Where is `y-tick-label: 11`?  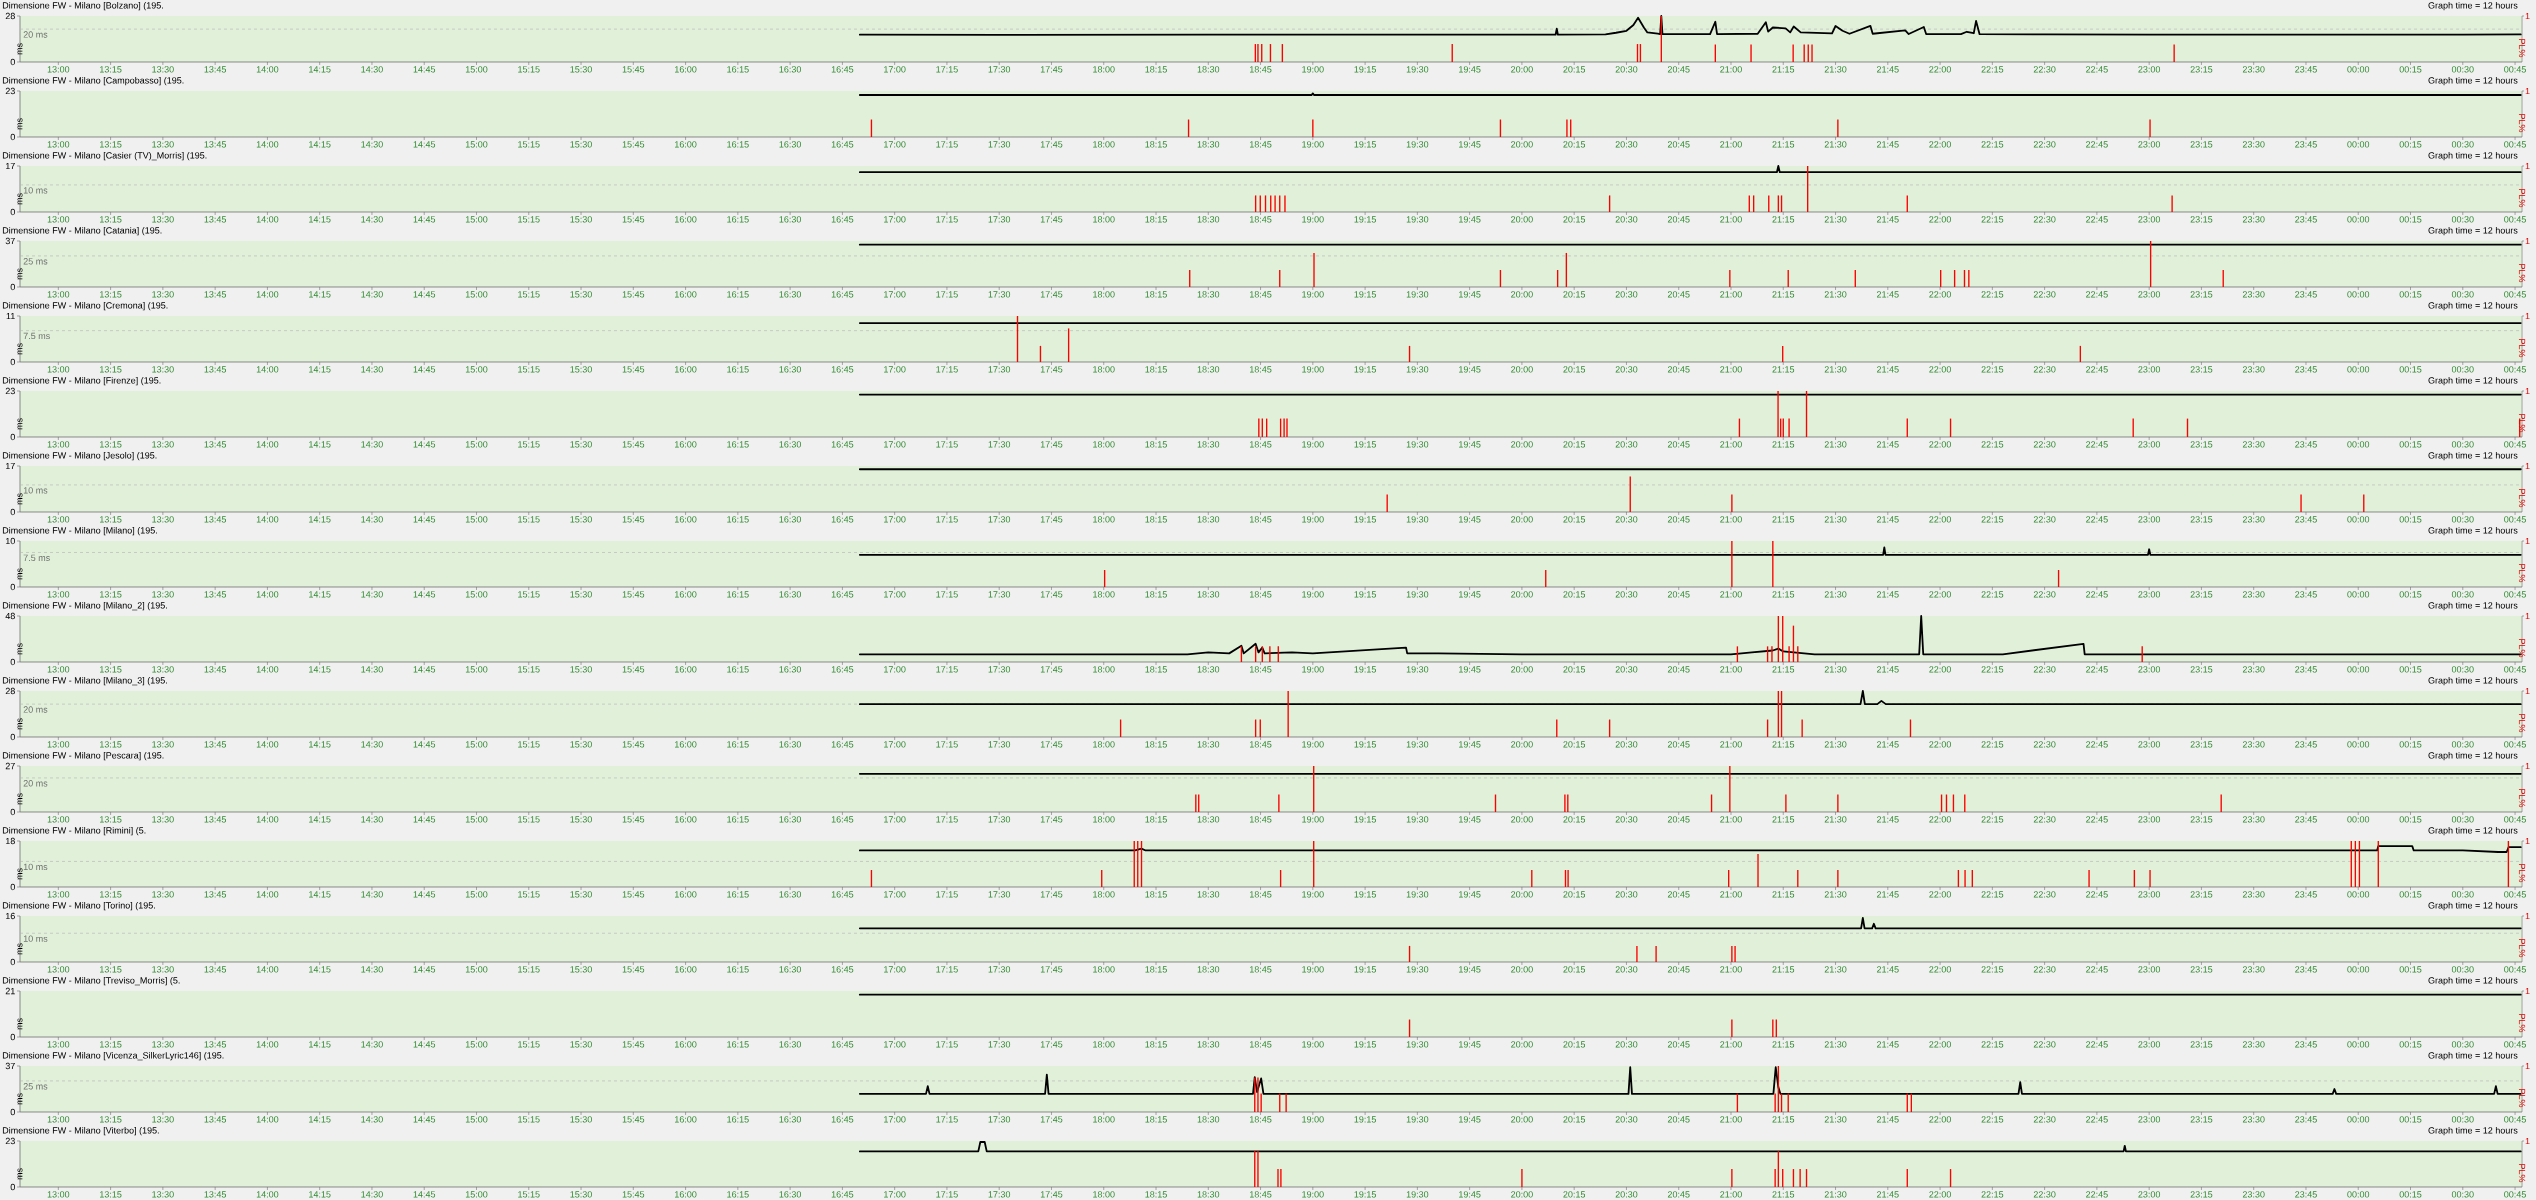 y-tick-label: 11 is located at coordinates (10, 316).